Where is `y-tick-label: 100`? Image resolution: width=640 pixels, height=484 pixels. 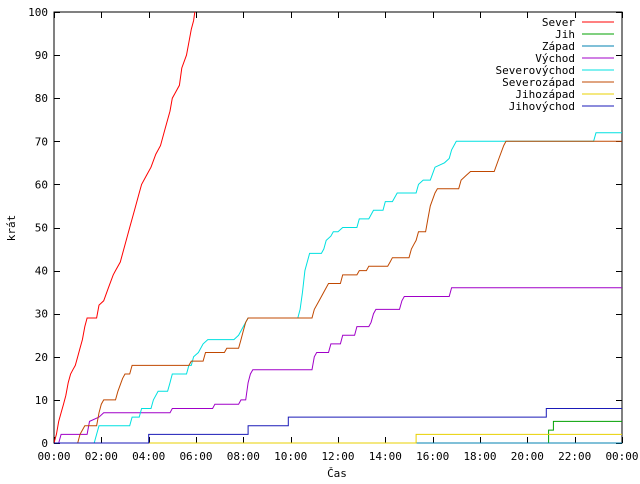 y-tick-label: 100 is located at coordinates (38, 12).